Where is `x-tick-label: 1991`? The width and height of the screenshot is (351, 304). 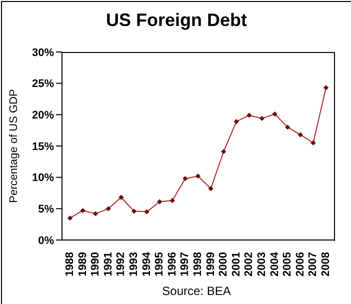
x-tick-label: 1991 is located at coordinates (108, 264).